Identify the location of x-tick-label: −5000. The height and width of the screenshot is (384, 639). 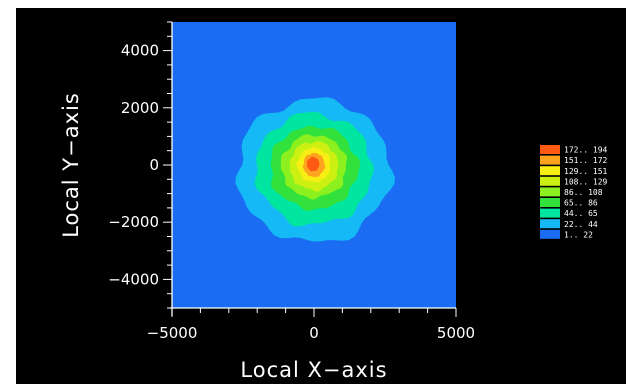
(172, 333).